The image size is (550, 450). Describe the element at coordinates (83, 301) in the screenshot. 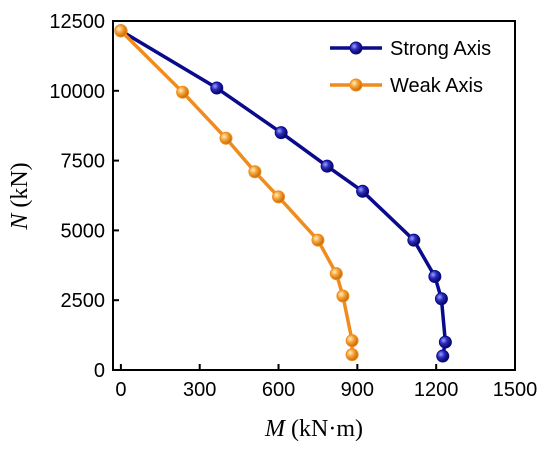

I see `y-tick-label: 2500` at that location.